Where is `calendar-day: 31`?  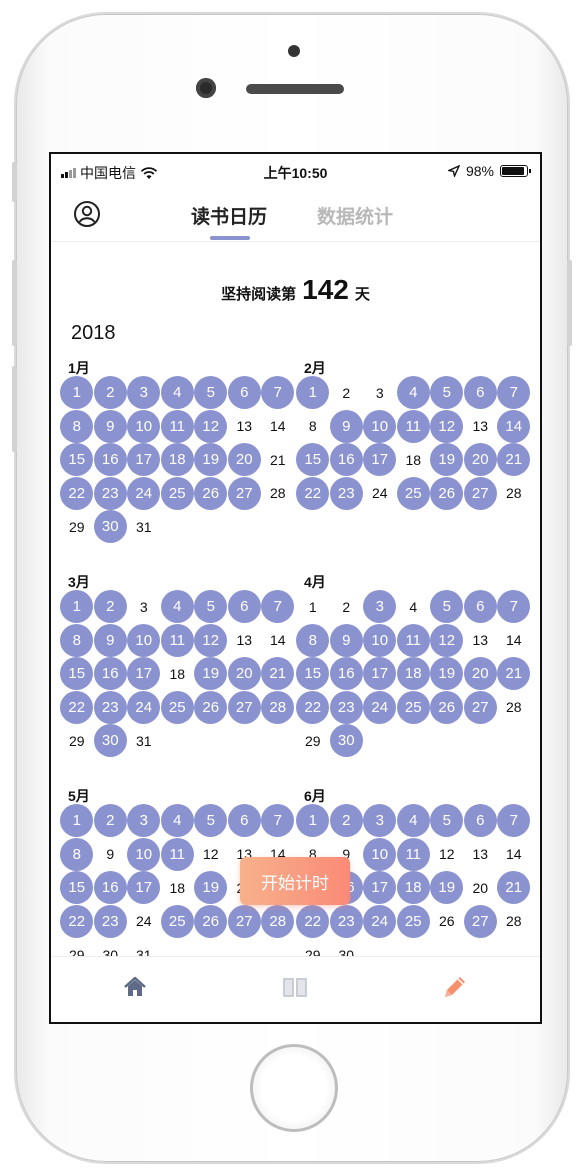
calendar-day: 31 is located at coordinates (143, 526).